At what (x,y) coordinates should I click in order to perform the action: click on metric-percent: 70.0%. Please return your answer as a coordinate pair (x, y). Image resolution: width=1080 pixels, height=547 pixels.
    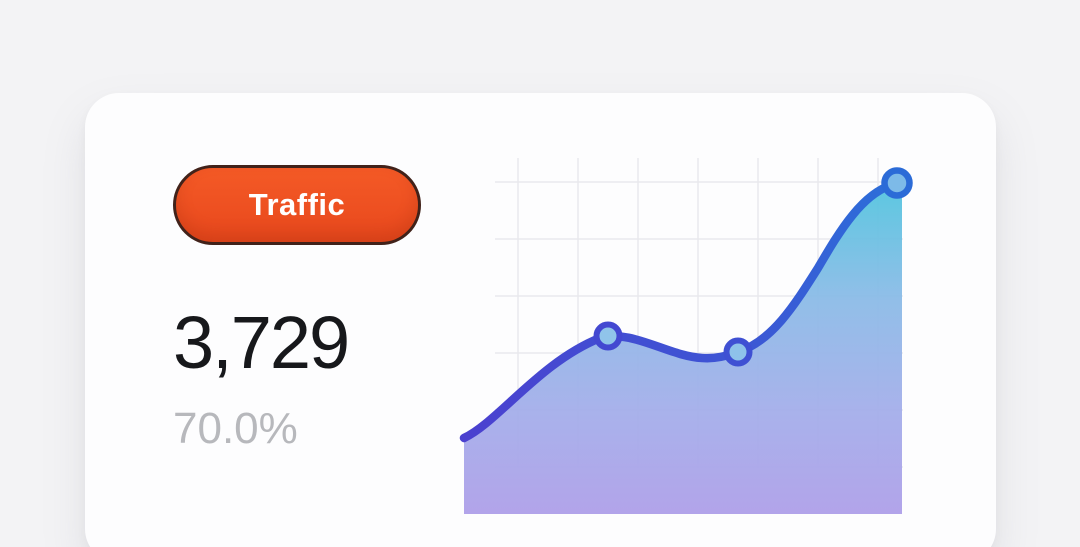
    Looking at the image, I should click on (235, 428).